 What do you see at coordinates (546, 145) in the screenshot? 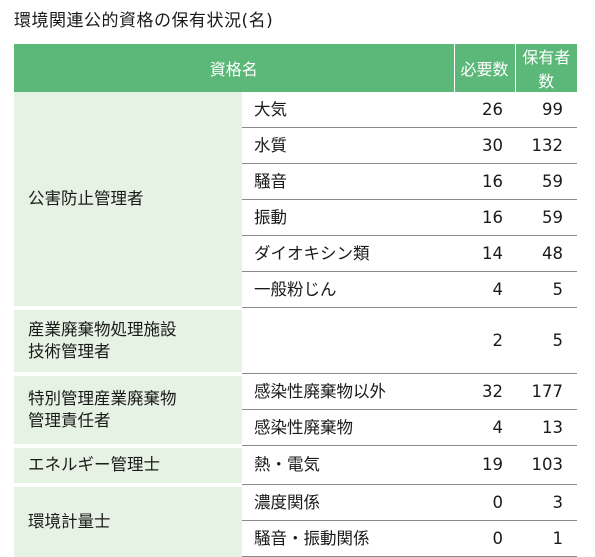
I see `holder-count: 132` at bounding box center [546, 145].